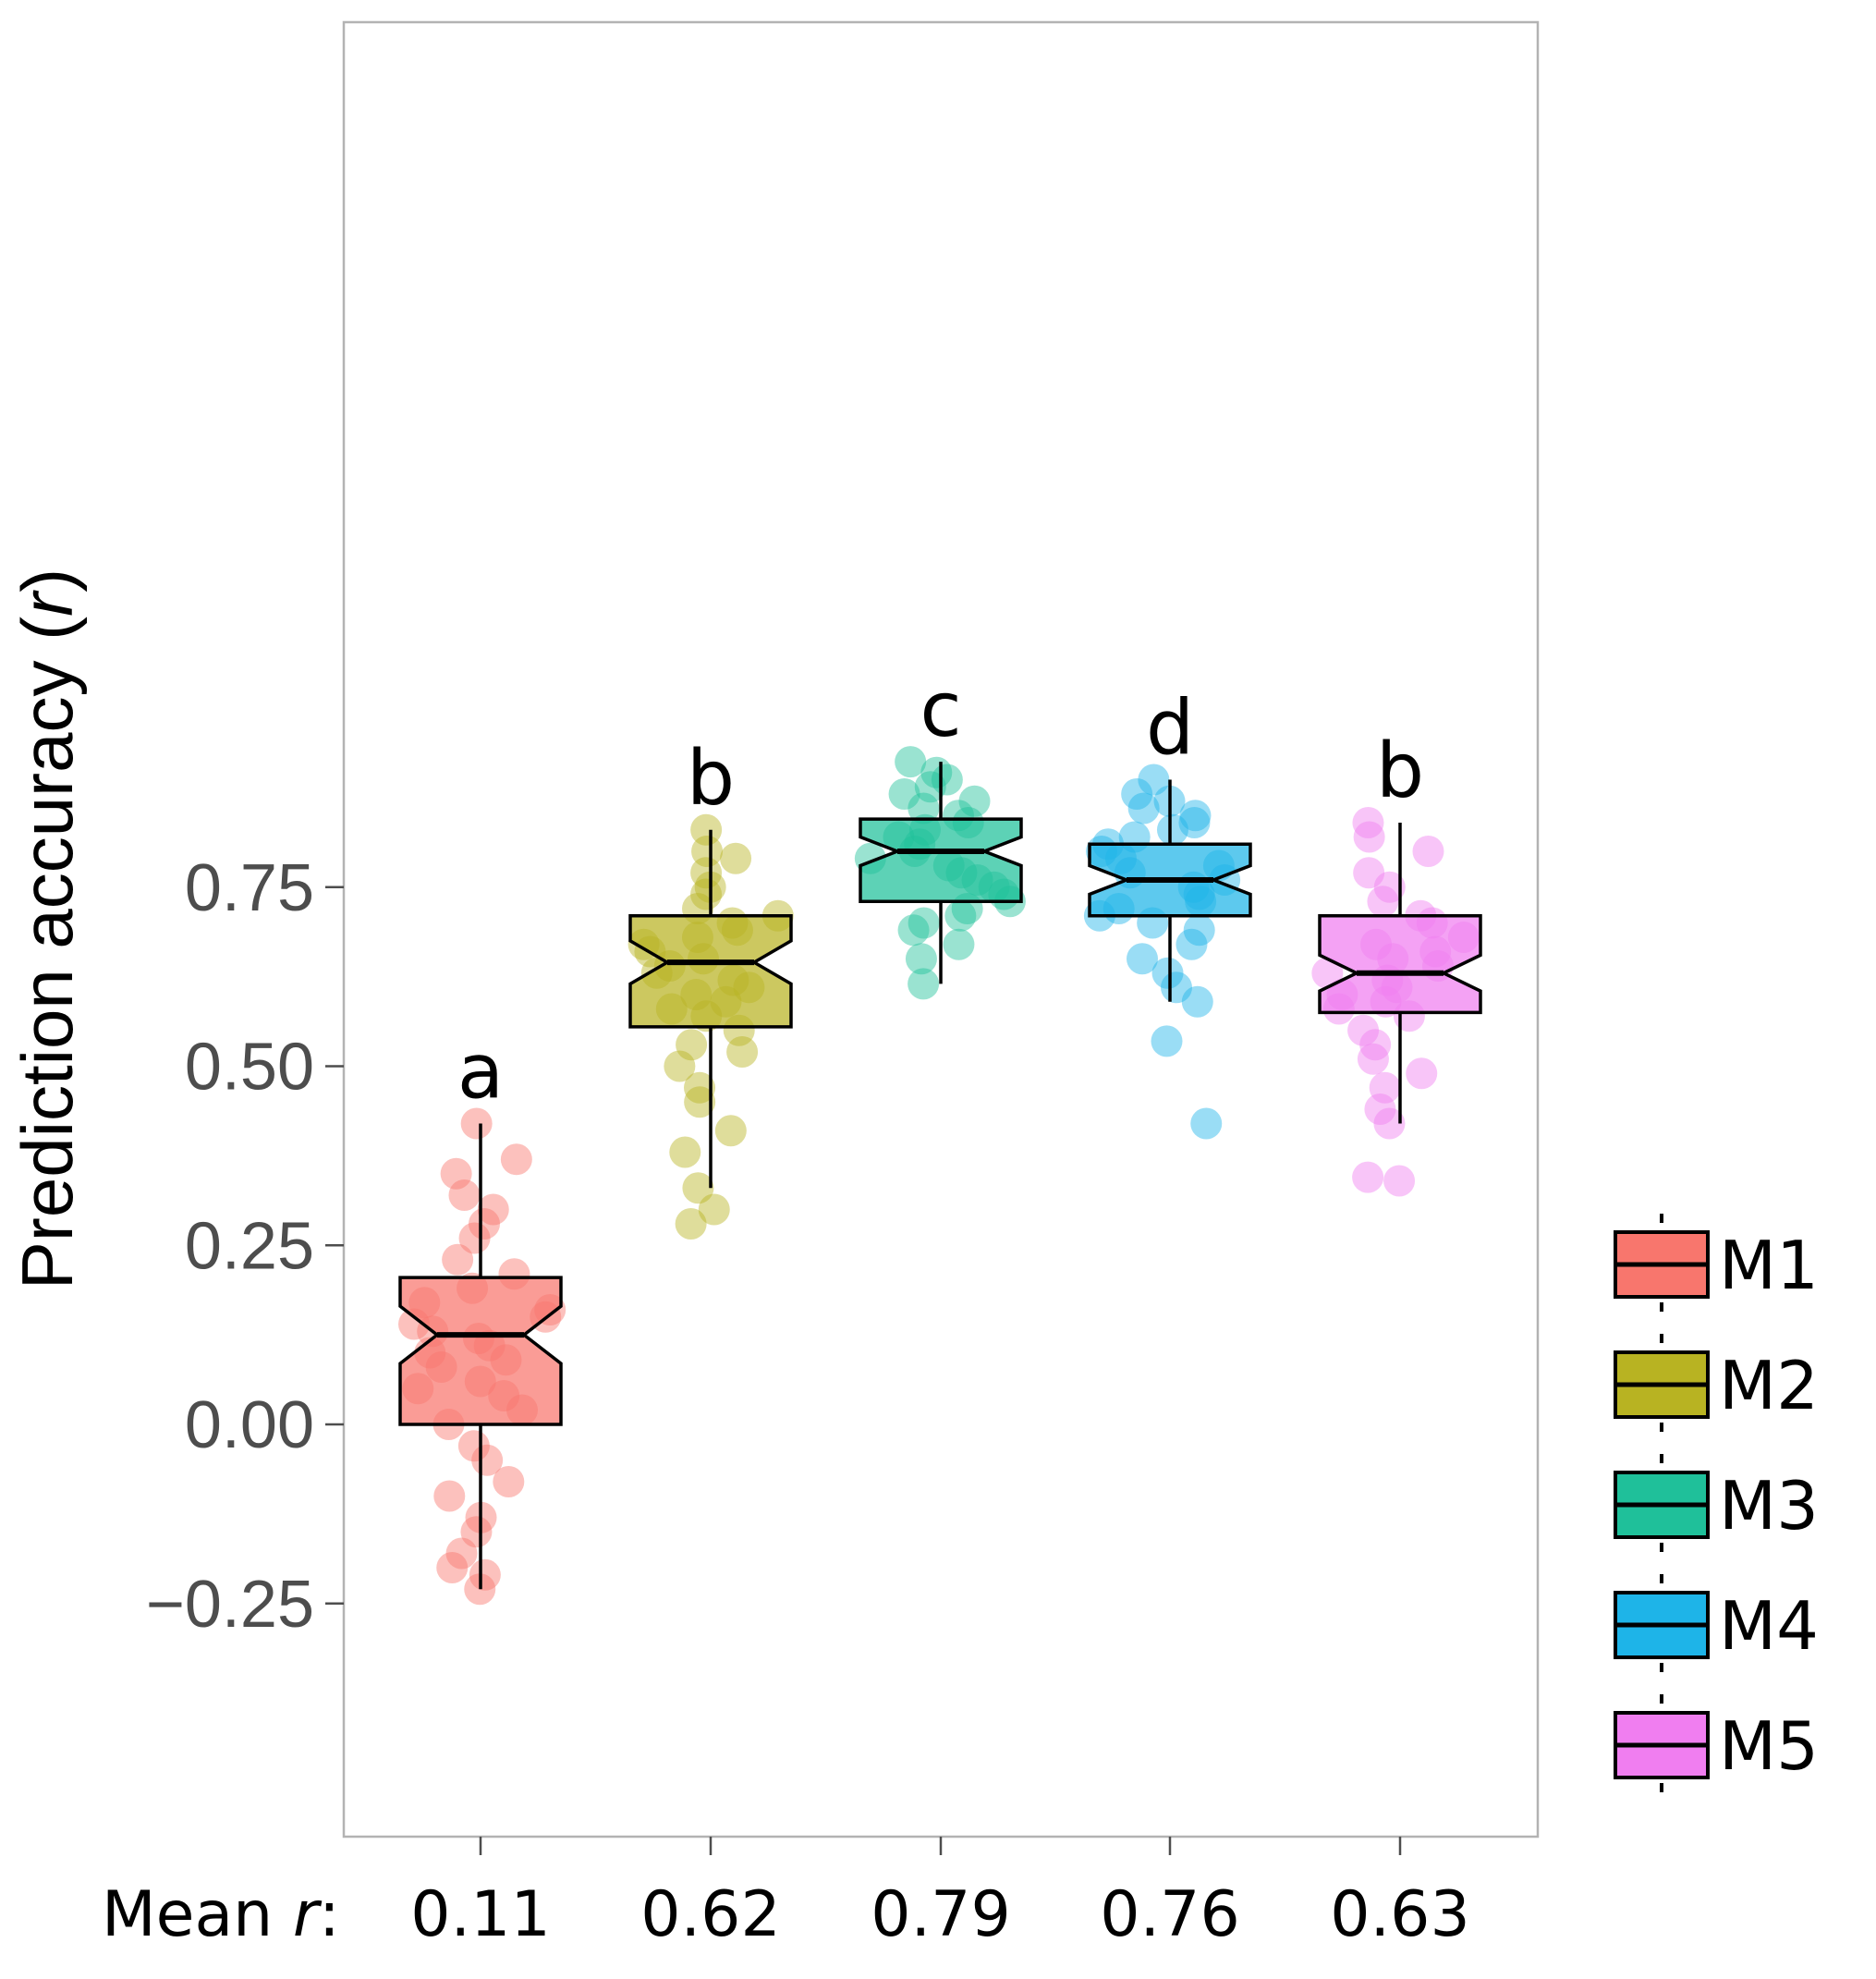  What do you see at coordinates (1769, 1385) in the screenshot?
I see `legend-label-m2: M2` at bounding box center [1769, 1385].